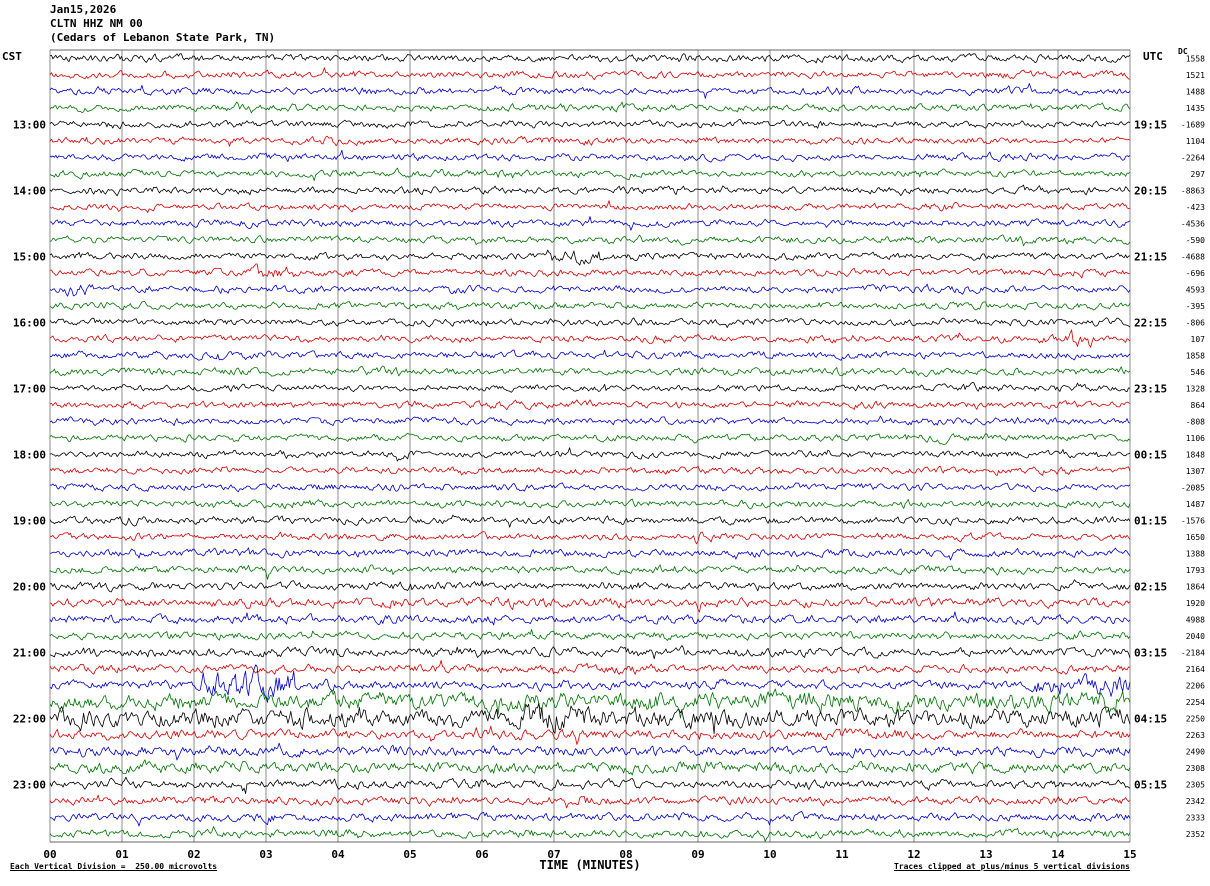 The height and width of the screenshot is (886, 1210). Describe the element at coordinates (29, 190) in the screenshot. I see `cst-hour-label: 14:00` at that location.